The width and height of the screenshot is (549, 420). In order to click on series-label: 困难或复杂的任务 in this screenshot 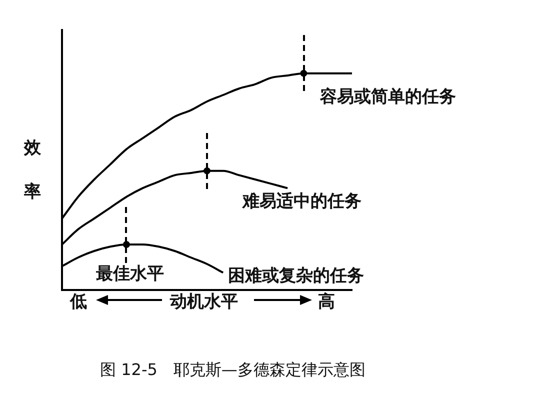, I will do `click(296, 276)`.